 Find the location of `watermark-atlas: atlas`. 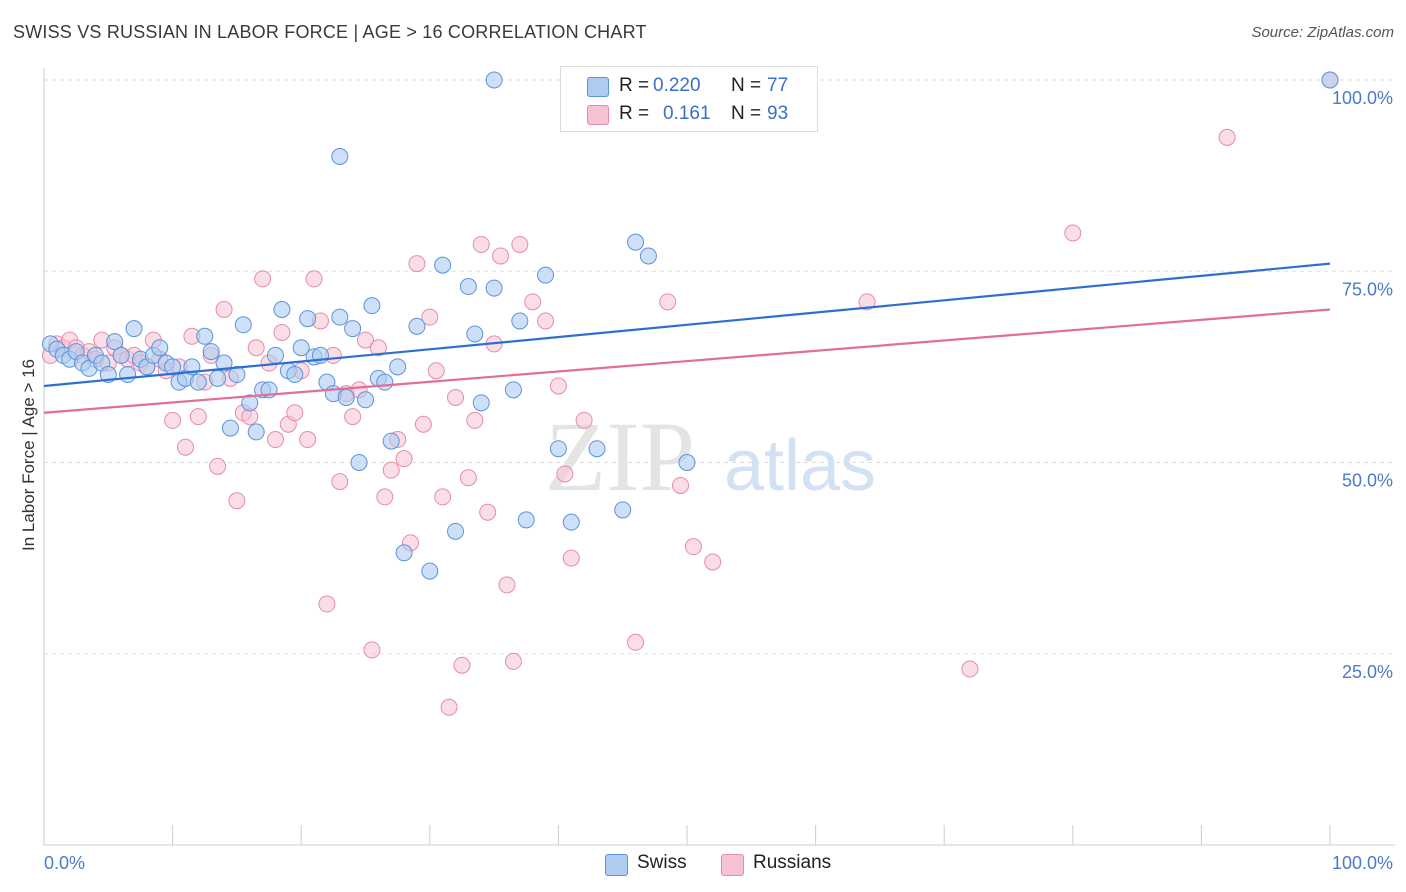

watermark-atlas: atlas is located at coordinates (800, 466).